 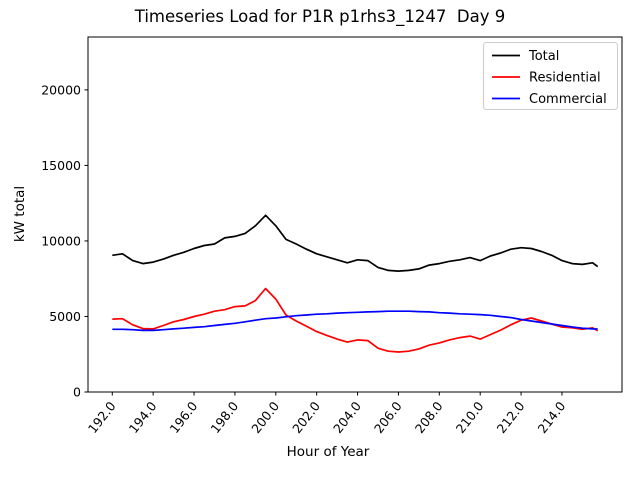 I want to click on x-tick-label: 196.0, so click(x=184, y=417).